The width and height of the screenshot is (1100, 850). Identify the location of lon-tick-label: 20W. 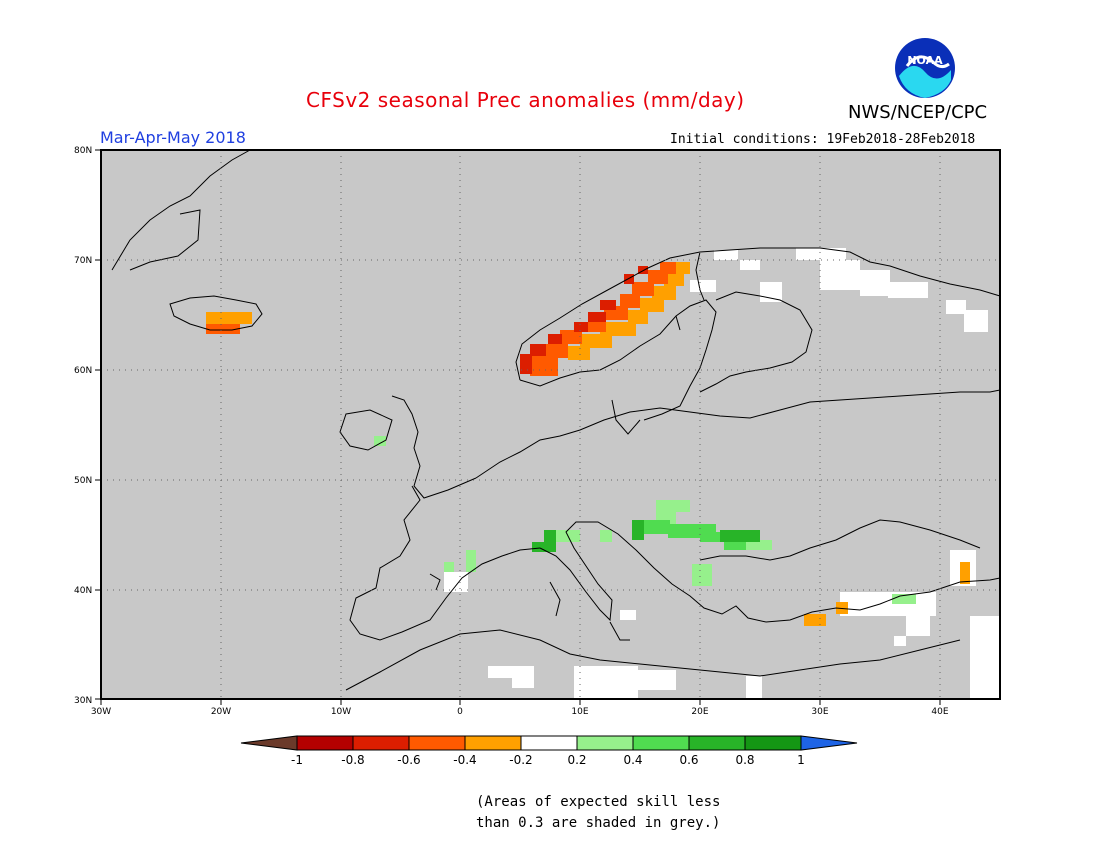
(221, 712).